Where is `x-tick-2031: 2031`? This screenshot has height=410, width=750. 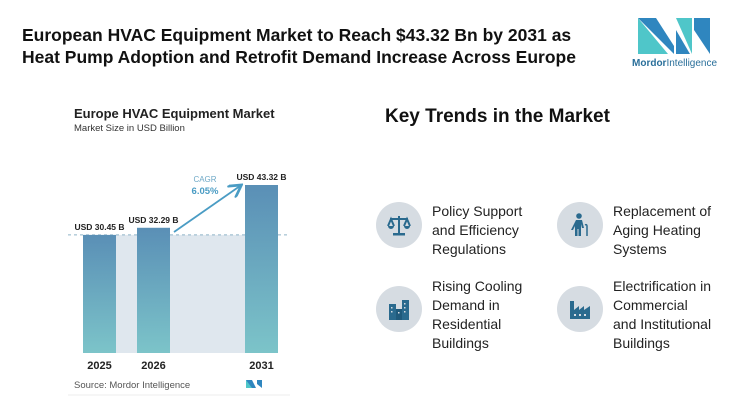
x-tick-2031: 2031 is located at coordinates (261, 366).